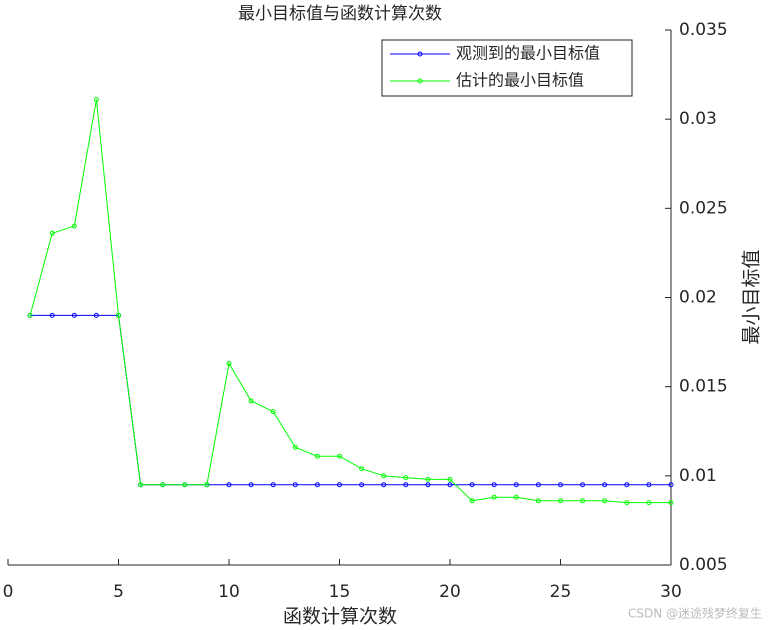  What do you see at coordinates (507, 68) in the screenshot?
I see `legend-box` at bounding box center [507, 68].